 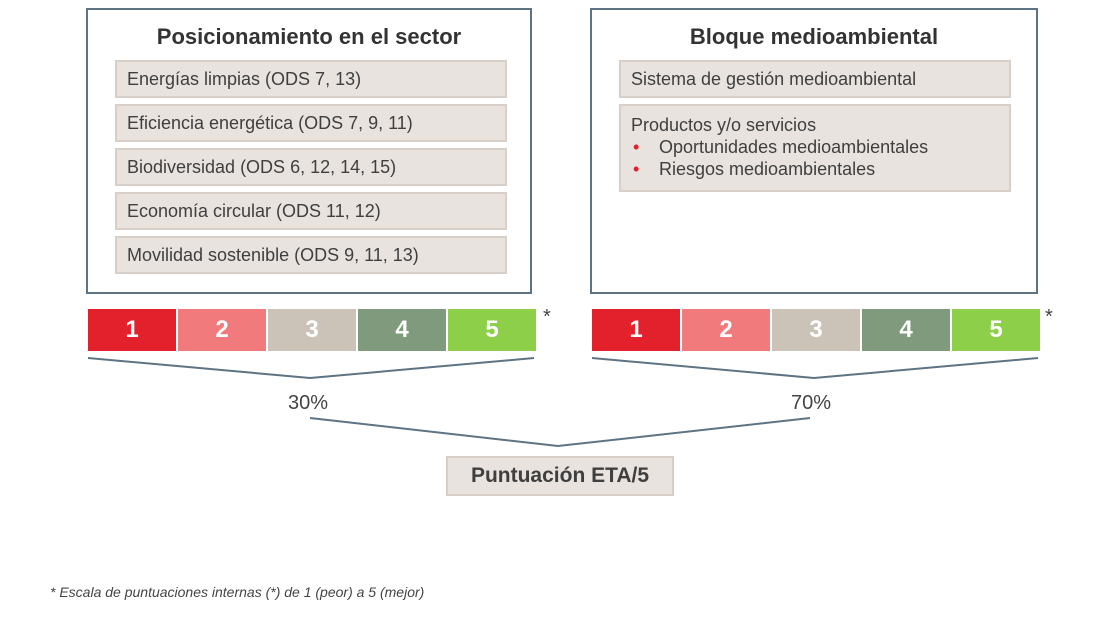 I want to click on weight-right: 70%, so click(x=811, y=403).